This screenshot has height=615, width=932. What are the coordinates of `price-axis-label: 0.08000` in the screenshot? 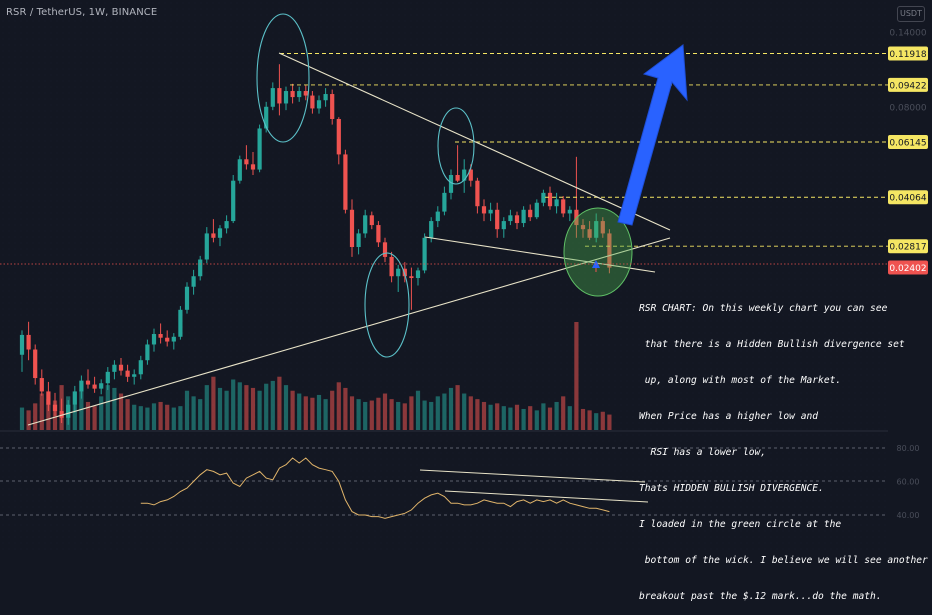 It's located at (907, 108).